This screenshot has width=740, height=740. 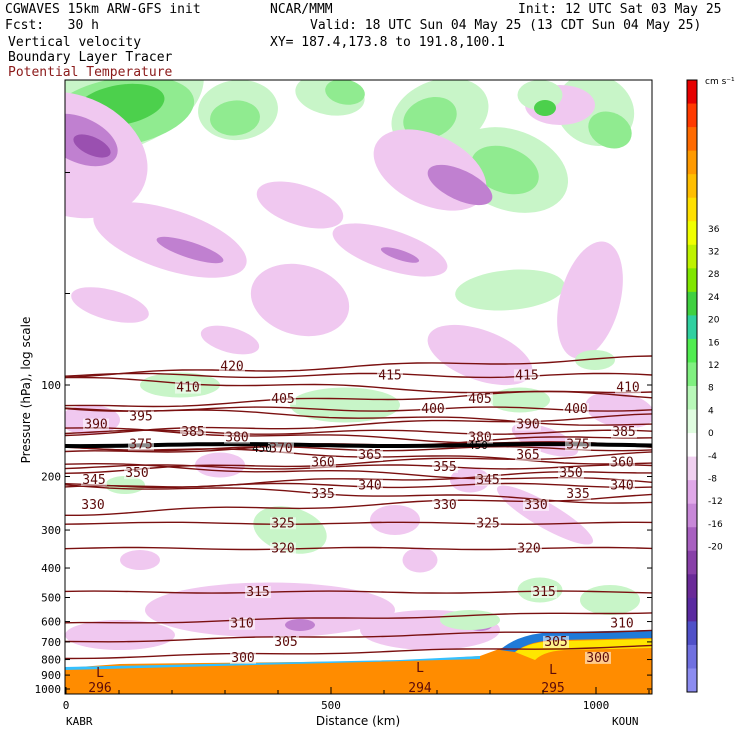 What do you see at coordinates (553, 670) in the screenshot?
I see `low-marker: L` at bounding box center [553, 670].